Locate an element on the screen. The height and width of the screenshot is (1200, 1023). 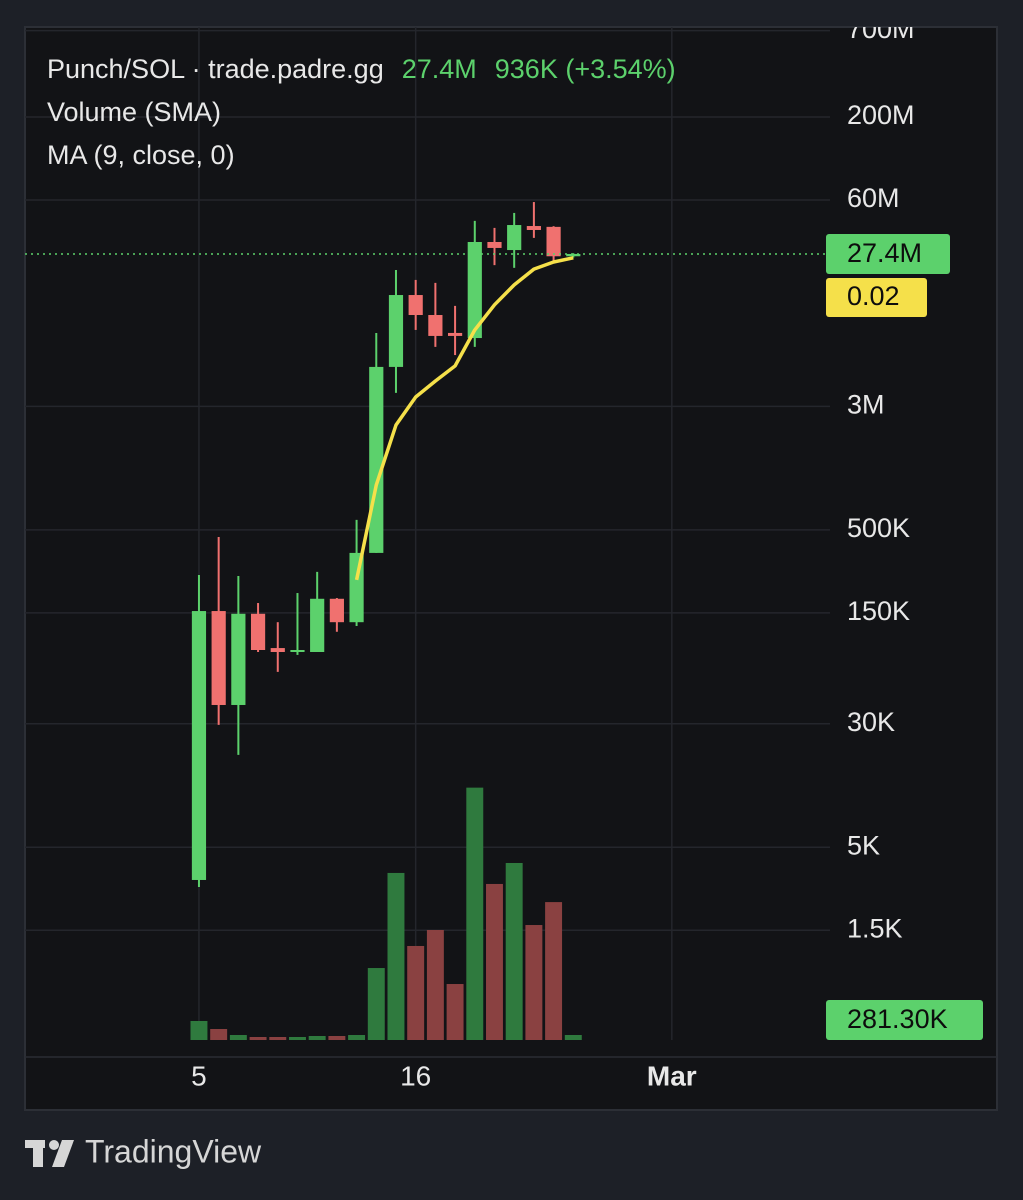
x-tick-label: 5 is located at coordinates (199, 1075).